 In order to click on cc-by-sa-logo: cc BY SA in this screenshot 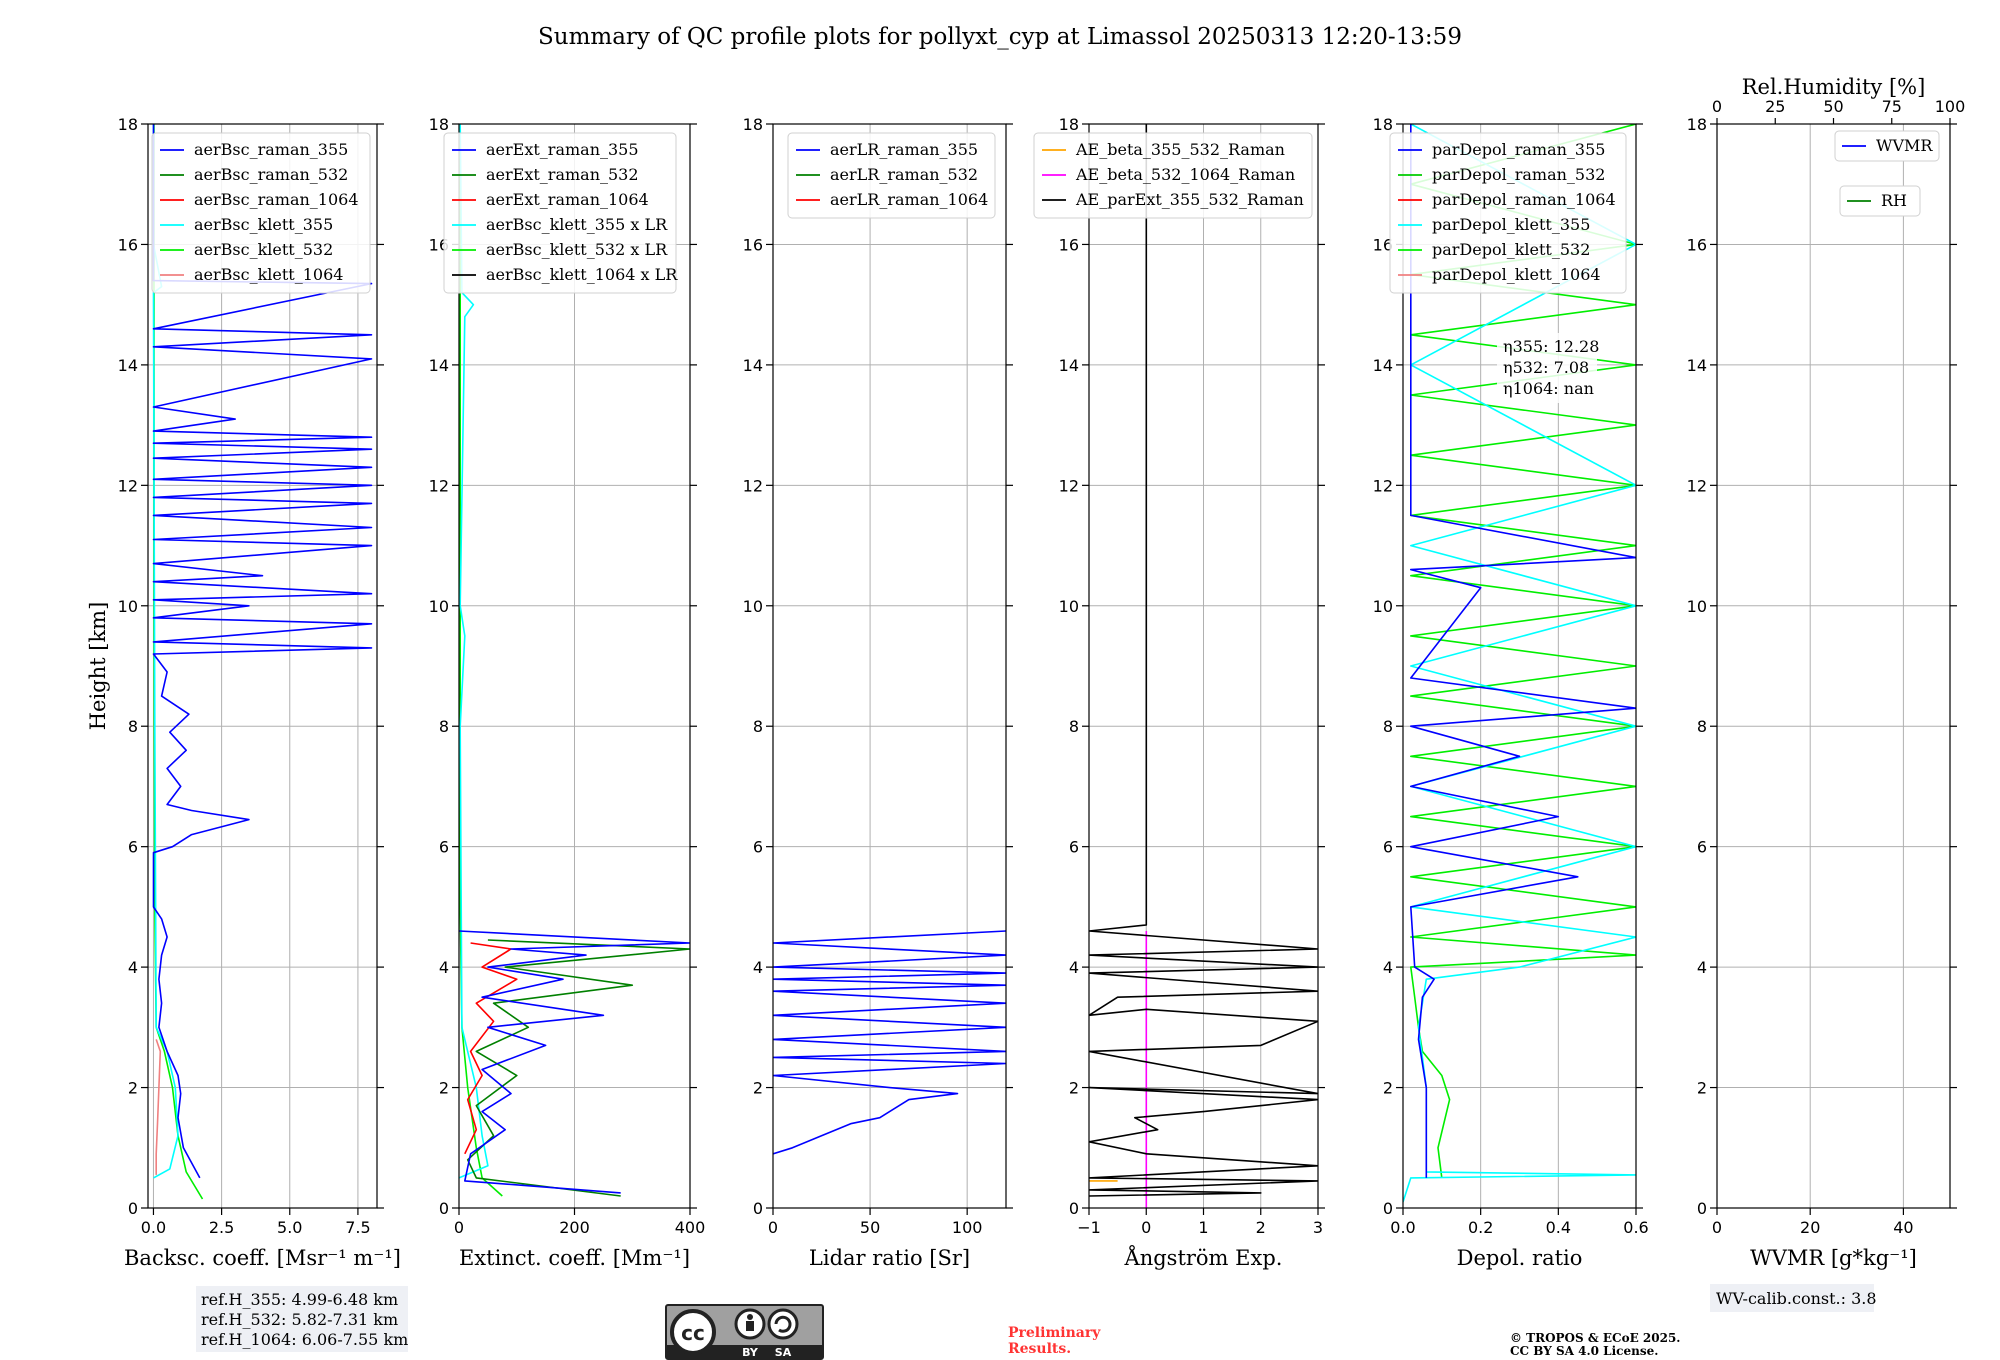, I will do `click(744, 1332)`.